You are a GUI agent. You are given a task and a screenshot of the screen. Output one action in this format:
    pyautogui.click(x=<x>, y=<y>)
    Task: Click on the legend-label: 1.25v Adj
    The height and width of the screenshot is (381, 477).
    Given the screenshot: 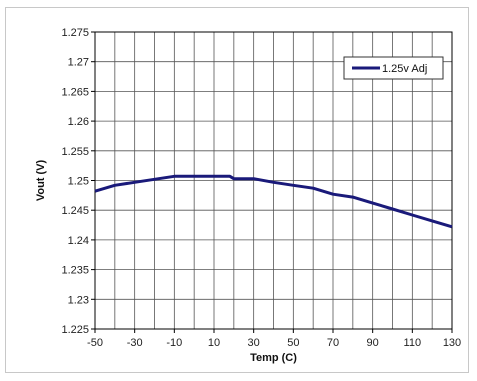 What is the action you would take?
    pyautogui.click(x=404, y=69)
    